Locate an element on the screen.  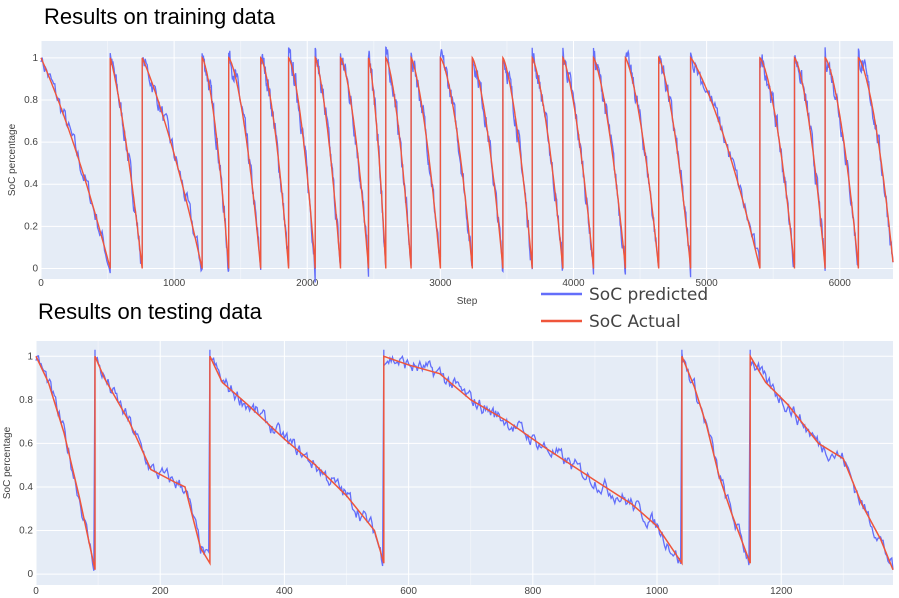
x-tick-label: 400 is located at coordinates (284, 591).